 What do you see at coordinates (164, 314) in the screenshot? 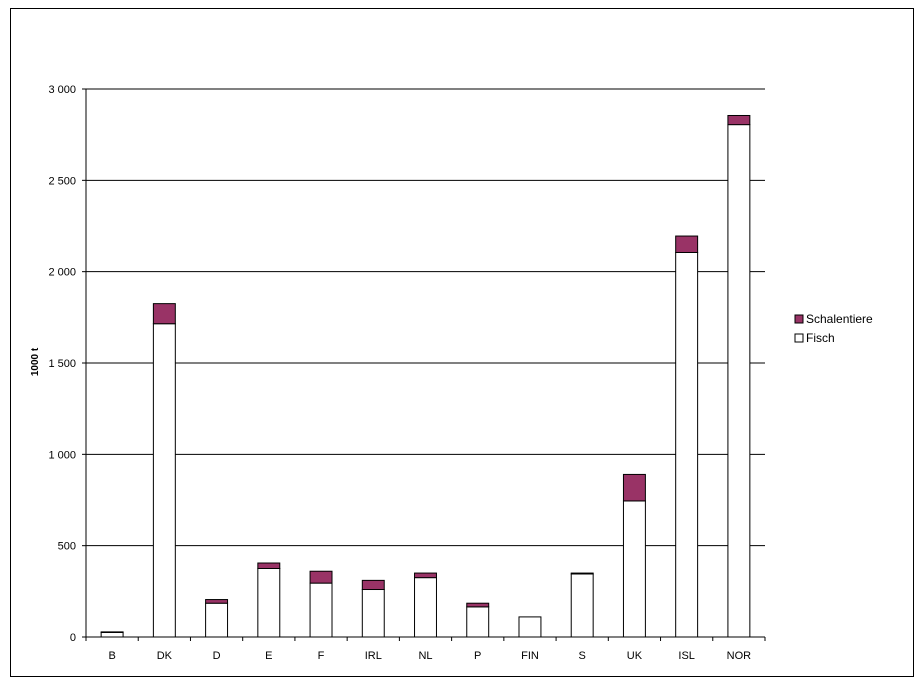
I see `bar-schalentiere-dk` at bounding box center [164, 314].